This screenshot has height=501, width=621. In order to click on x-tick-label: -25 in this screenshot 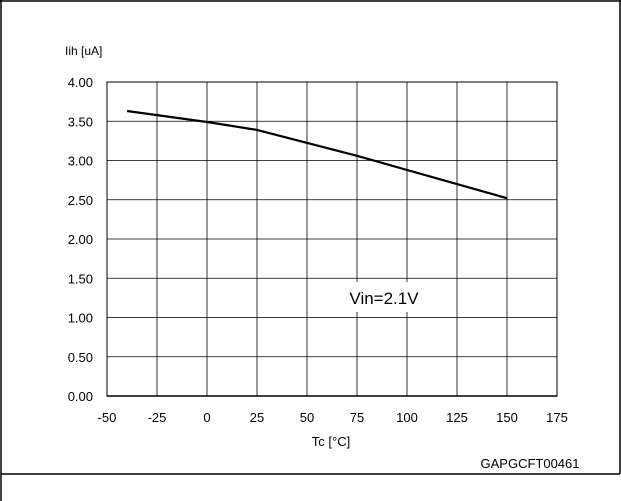, I will do `click(157, 417)`.